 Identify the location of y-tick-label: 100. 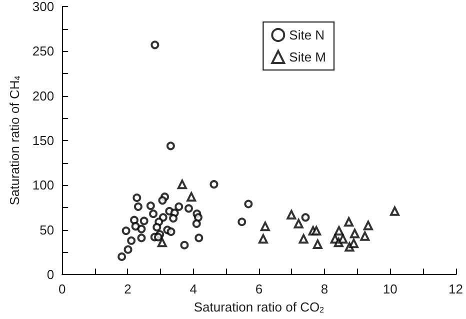
(43, 185).